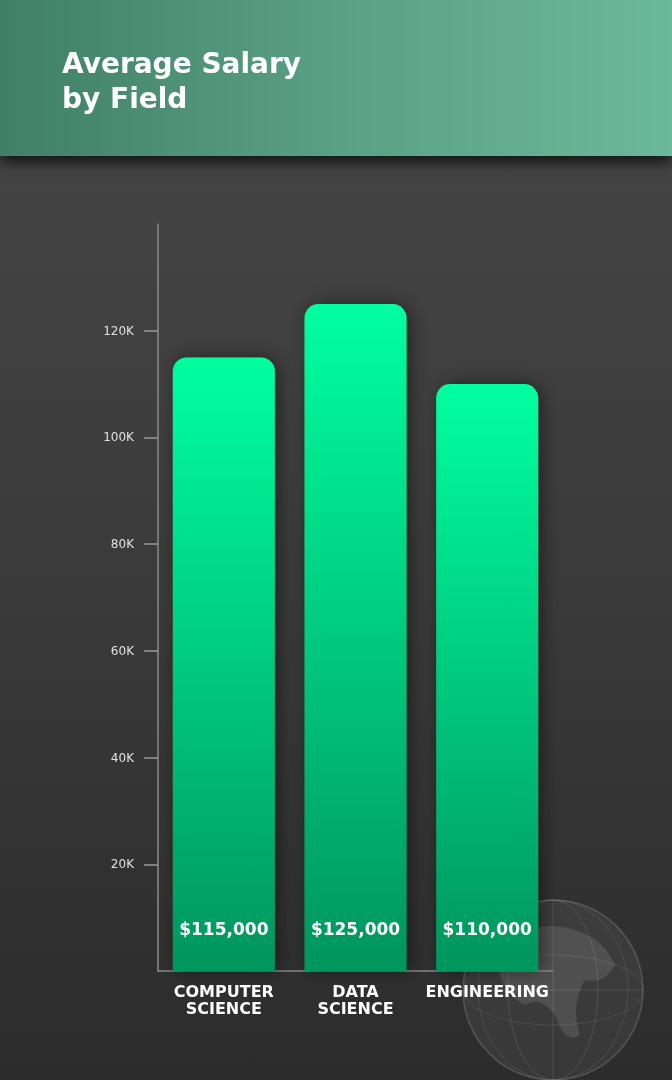 This screenshot has height=1080, width=672. What do you see at coordinates (123, 864) in the screenshot?
I see `y-tick-label: 20K` at bounding box center [123, 864].